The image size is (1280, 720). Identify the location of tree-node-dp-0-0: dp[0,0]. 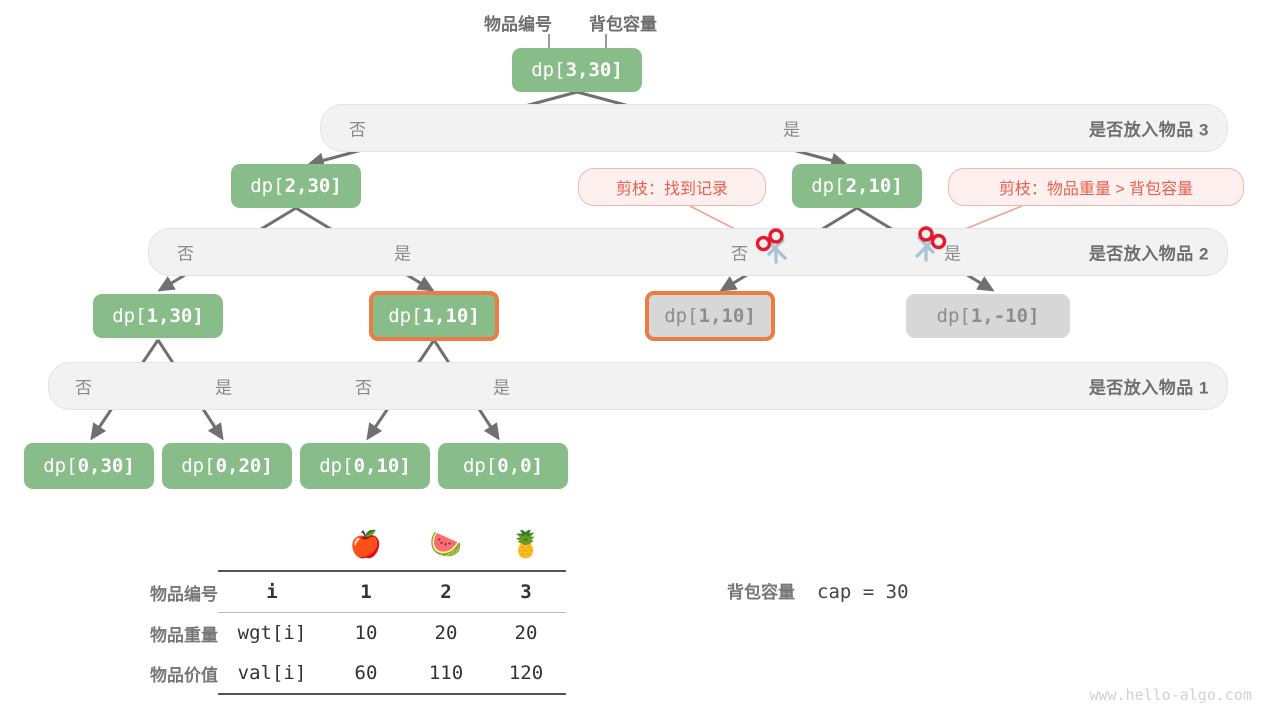
(503, 466).